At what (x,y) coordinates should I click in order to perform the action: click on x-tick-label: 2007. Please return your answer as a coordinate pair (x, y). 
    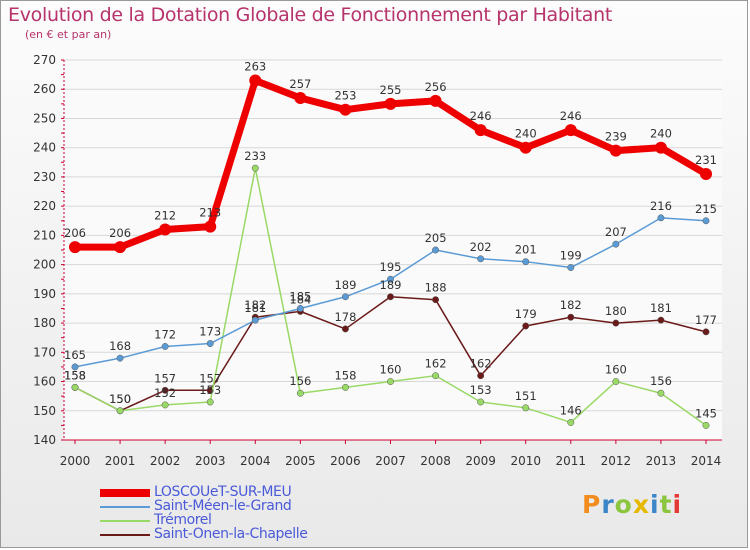
    Looking at the image, I should click on (390, 461).